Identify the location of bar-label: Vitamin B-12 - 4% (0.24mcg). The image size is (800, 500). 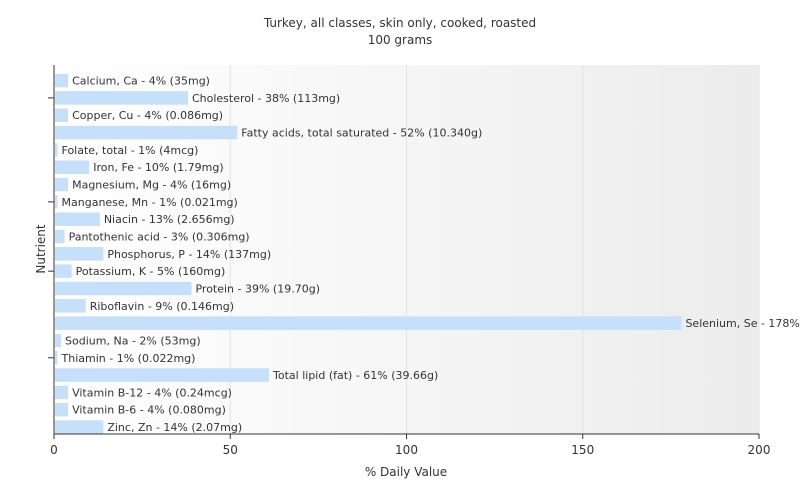
(152, 392).